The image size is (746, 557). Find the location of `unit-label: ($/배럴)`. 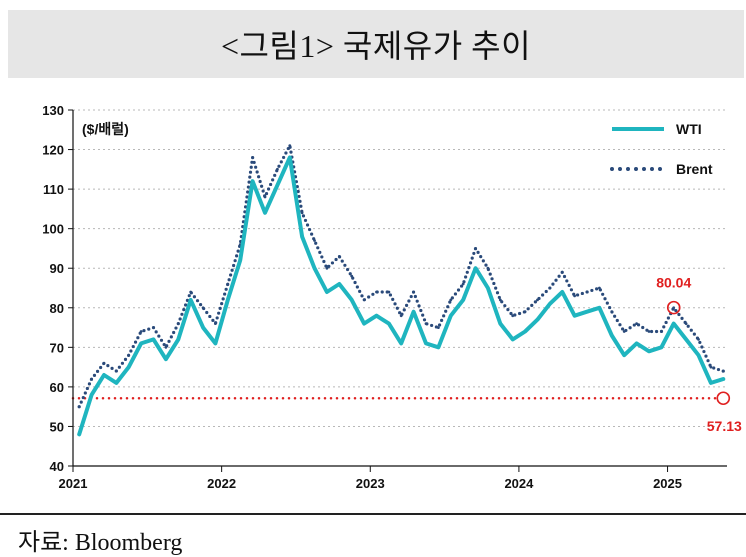

unit-label: ($/배럴) is located at coordinates (105, 129).